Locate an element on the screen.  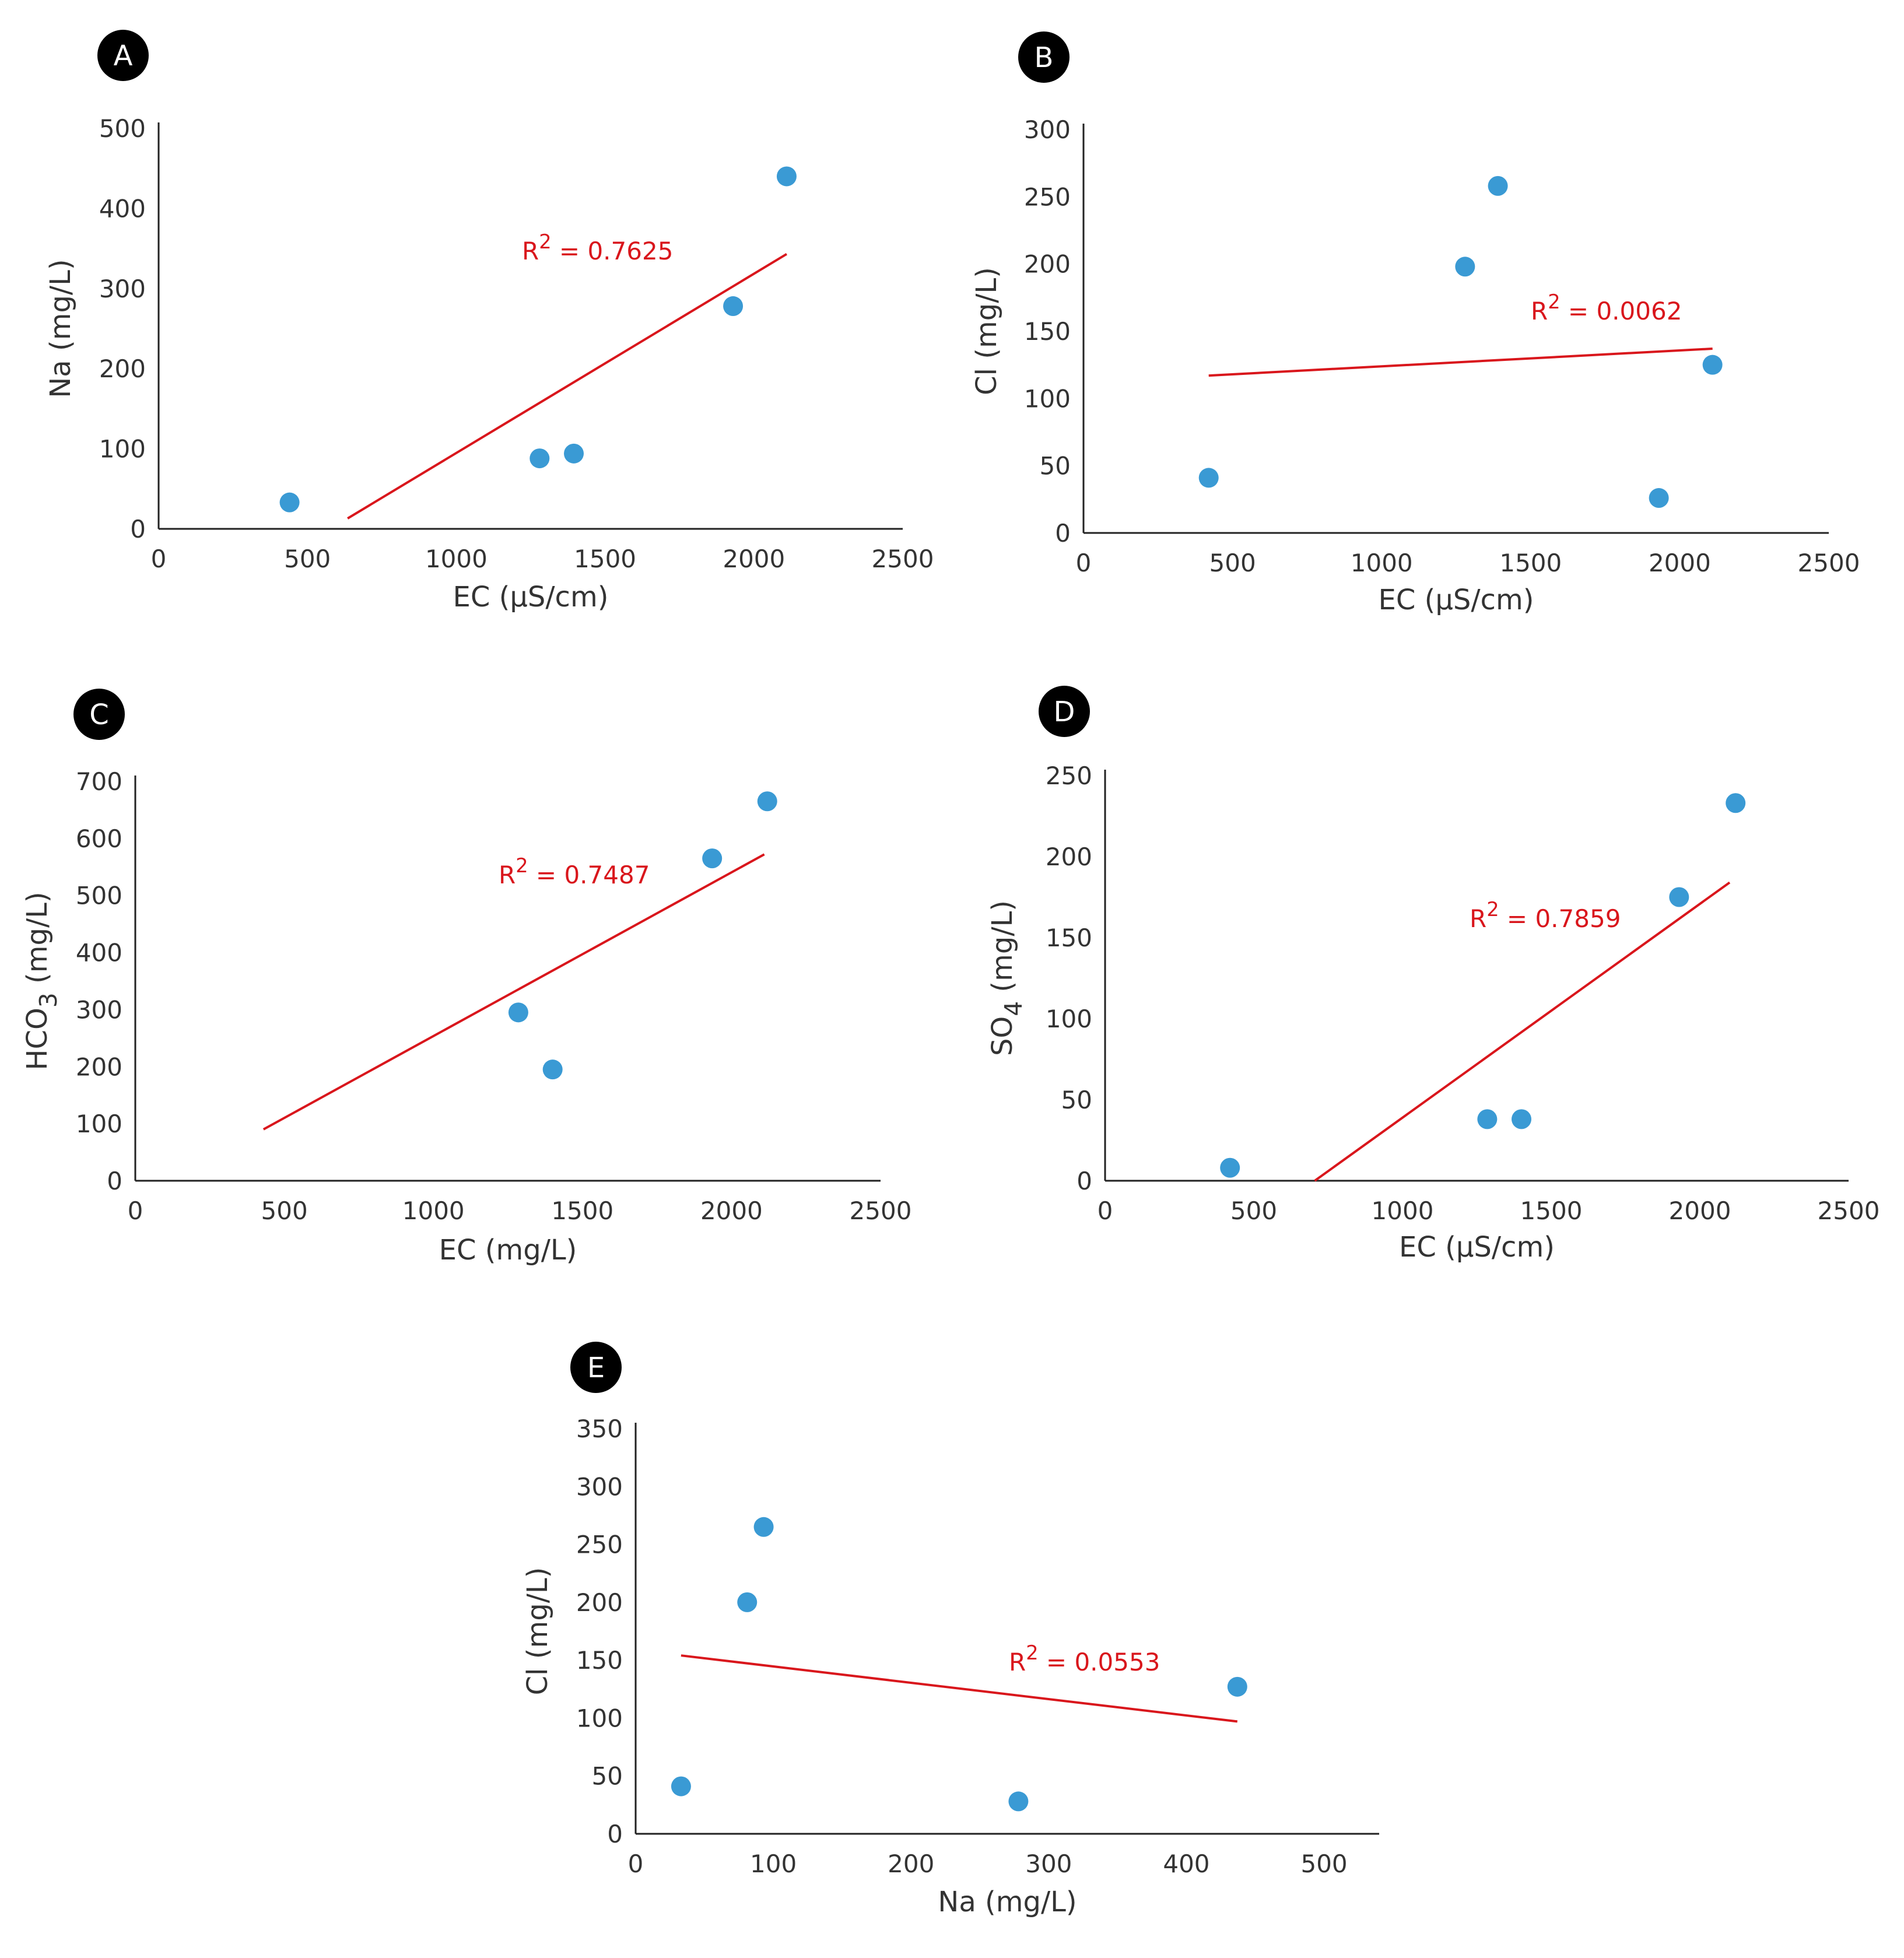
r-squared-label: R2 = 0.7859 is located at coordinates (1545, 915).